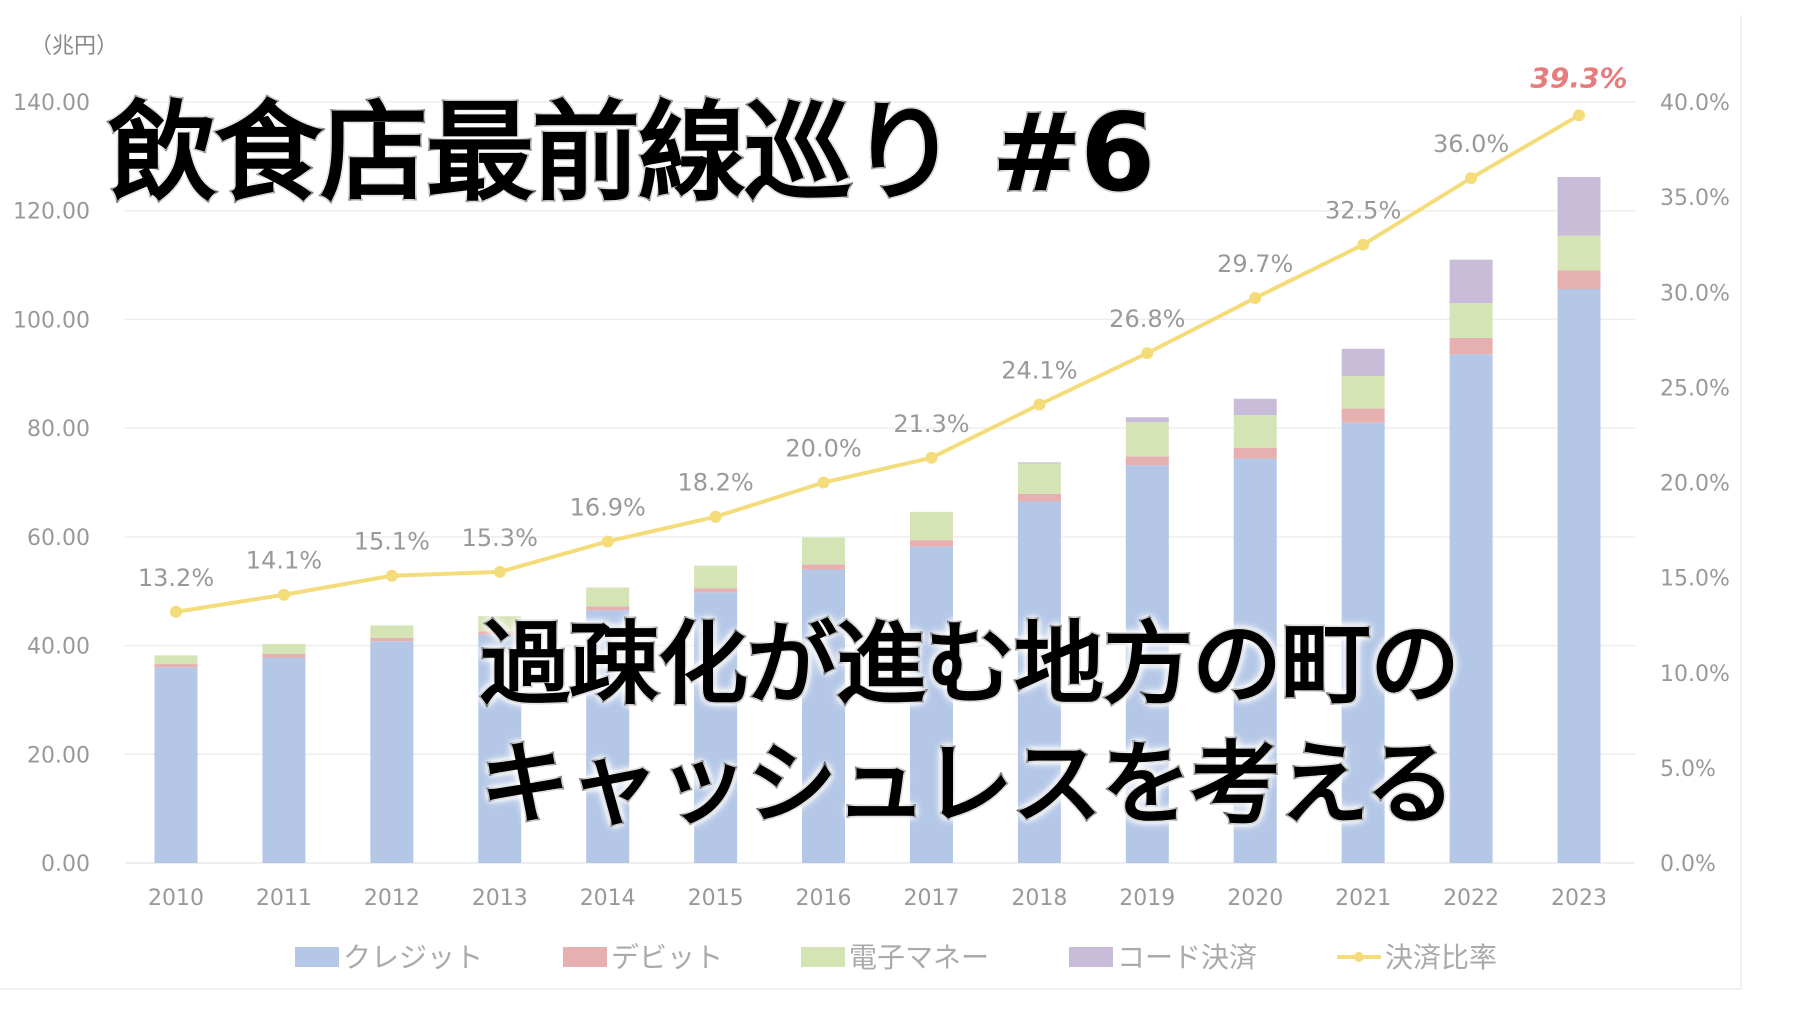  Describe the element at coordinates (51, 103) in the screenshot. I see `y-tick-label: 140.00` at that location.